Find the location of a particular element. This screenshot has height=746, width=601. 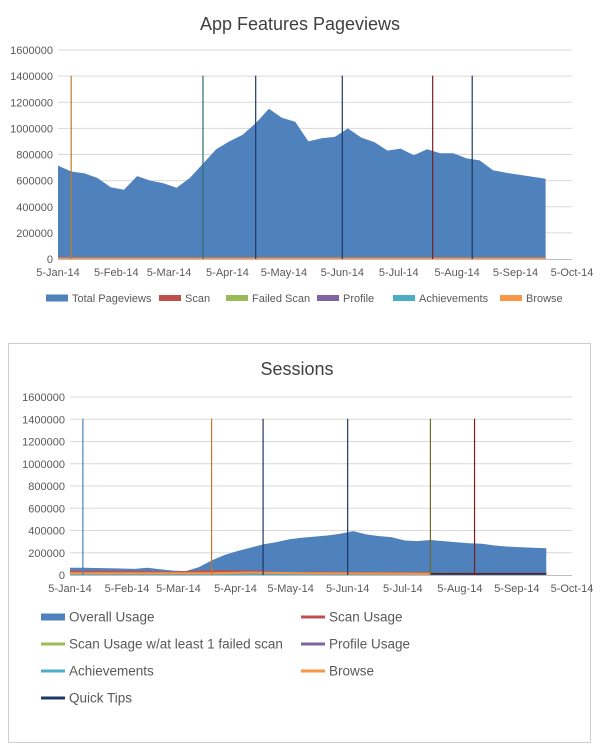

series-group is located at coordinates (308, 553).